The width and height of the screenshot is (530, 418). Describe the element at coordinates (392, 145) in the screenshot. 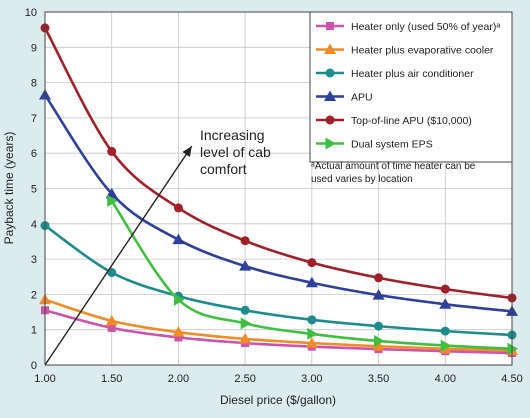

I see `legend-label: Dual system EPS` at that location.